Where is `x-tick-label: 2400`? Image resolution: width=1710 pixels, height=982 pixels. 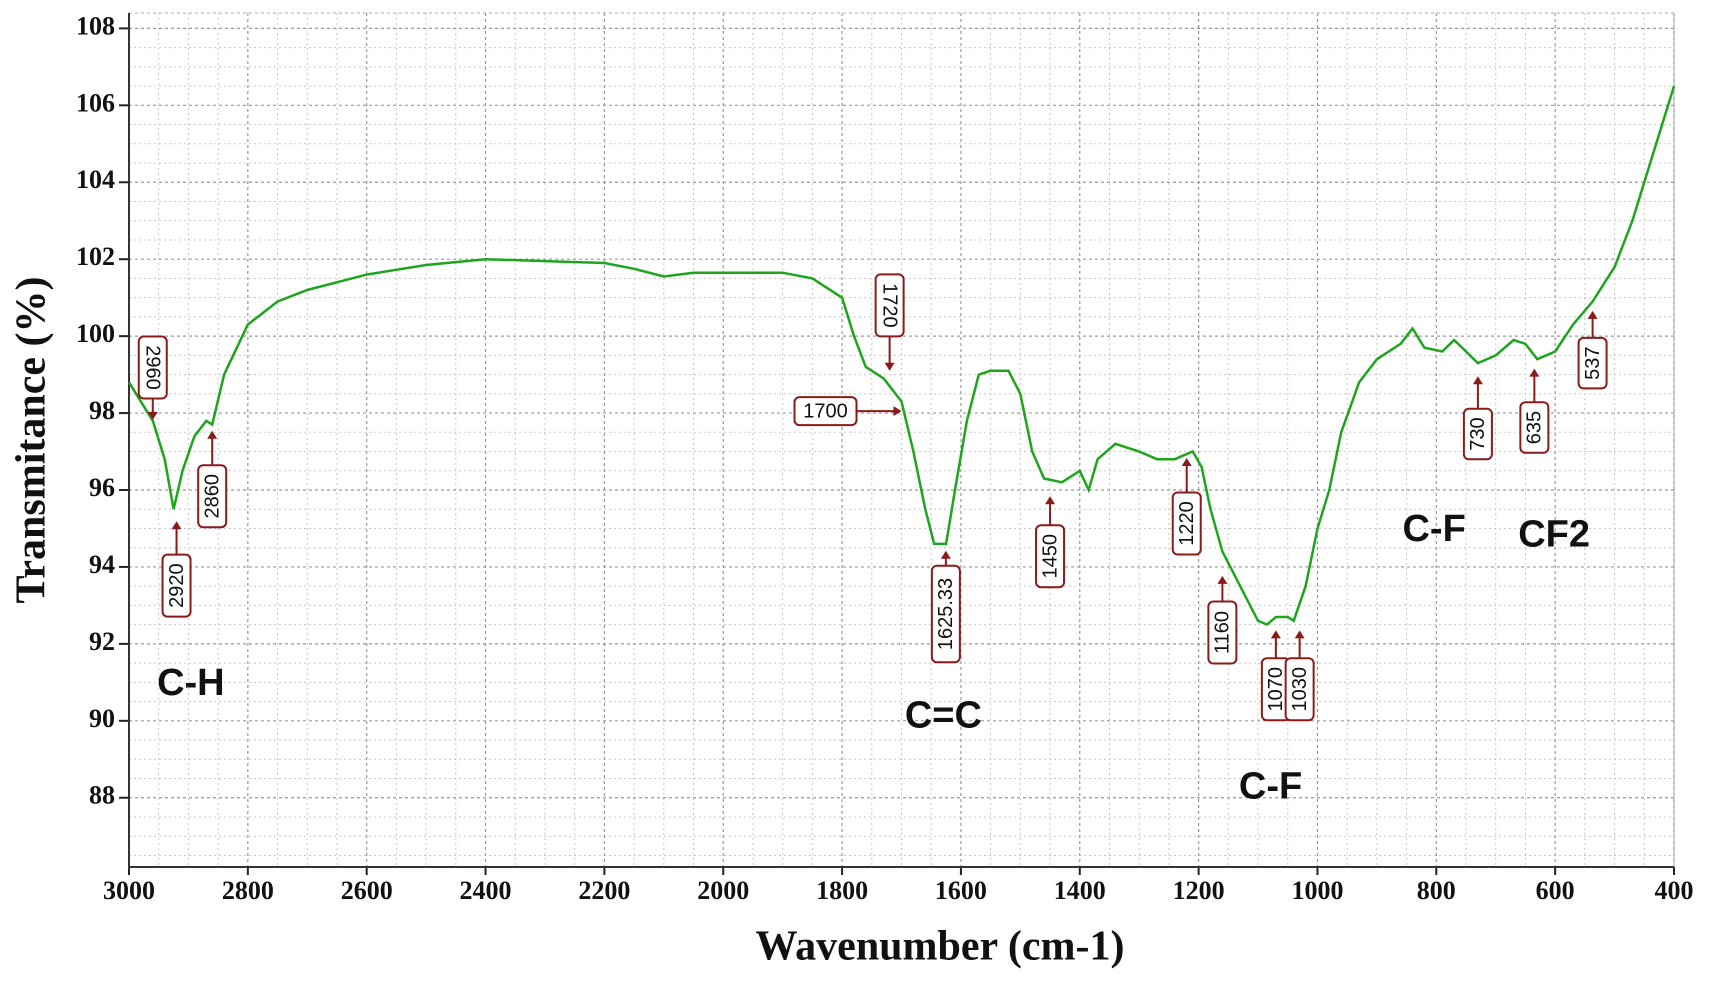
x-tick-label: 2400 is located at coordinates (486, 890).